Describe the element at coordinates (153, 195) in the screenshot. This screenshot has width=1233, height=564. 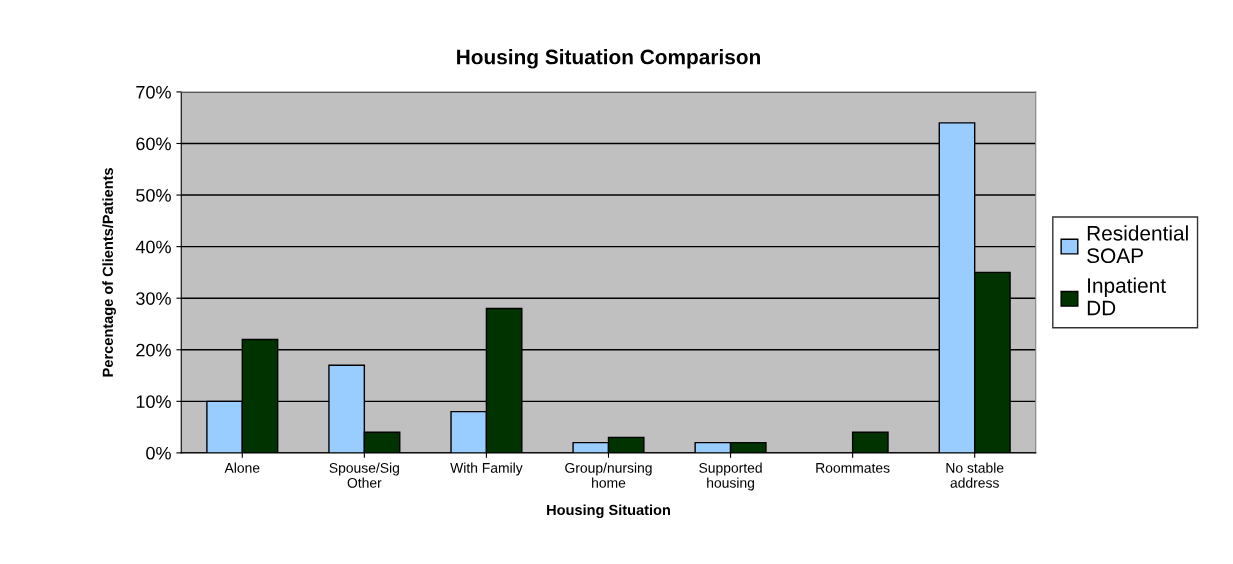
I see `y-tick-label: 50%` at that location.